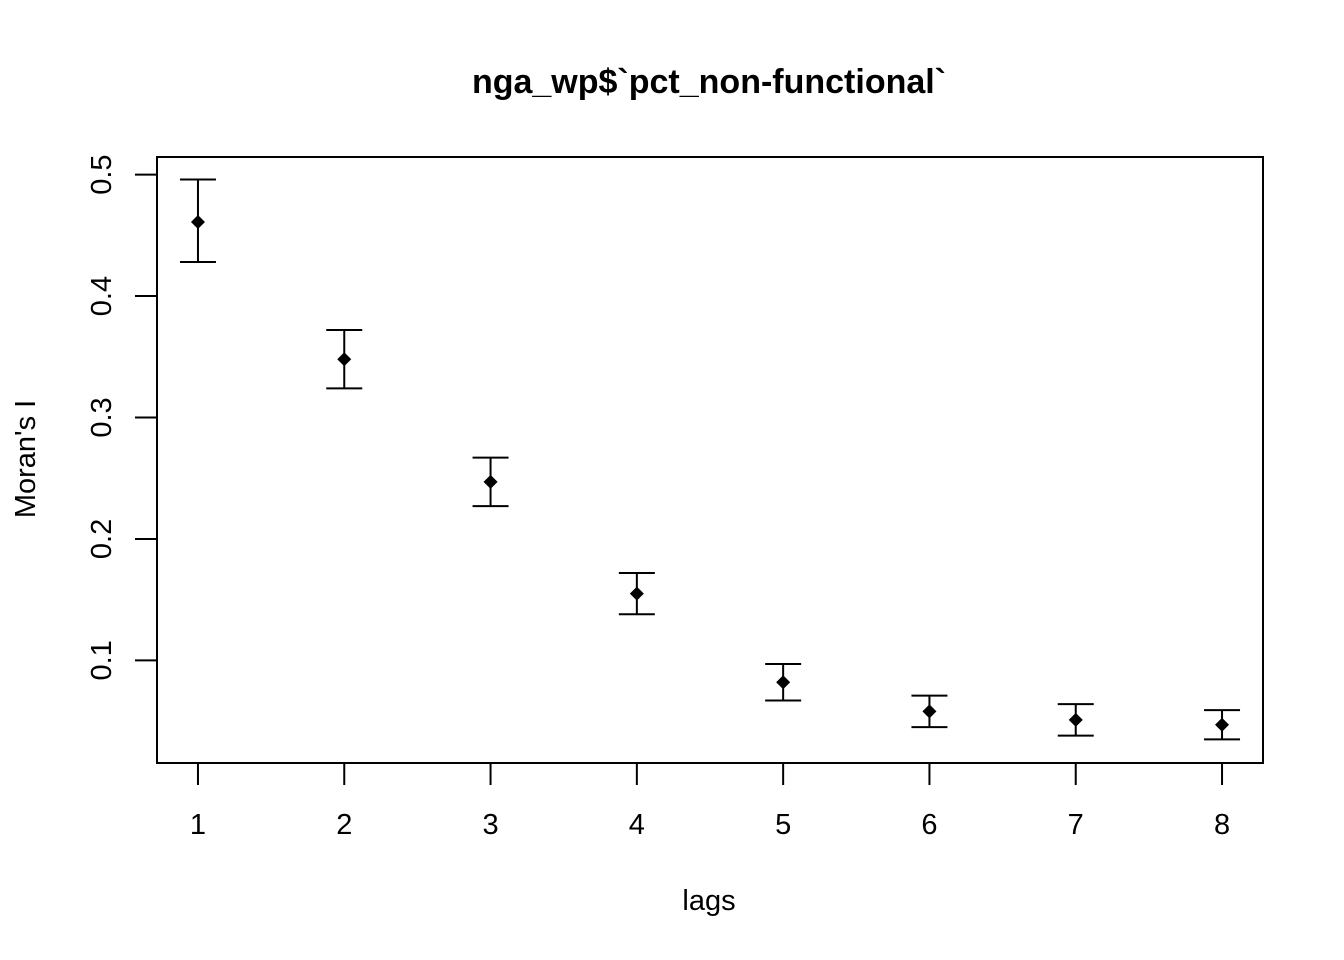 The height and width of the screenshot is (960, 1344). I want to click on y-tick-label: 0.4, so click(102, 296).